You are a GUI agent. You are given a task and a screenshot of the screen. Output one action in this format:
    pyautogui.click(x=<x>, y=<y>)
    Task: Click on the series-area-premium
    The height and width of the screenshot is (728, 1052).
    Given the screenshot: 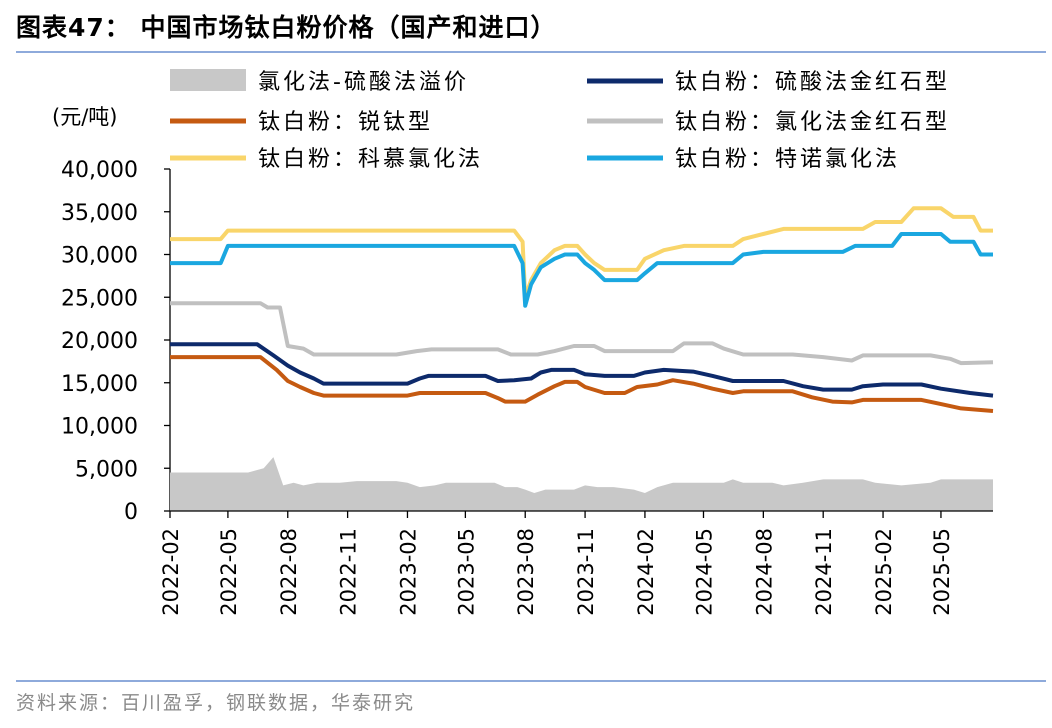 What is the action you would take?
    pyautogui.click(x=581, y=484)
    